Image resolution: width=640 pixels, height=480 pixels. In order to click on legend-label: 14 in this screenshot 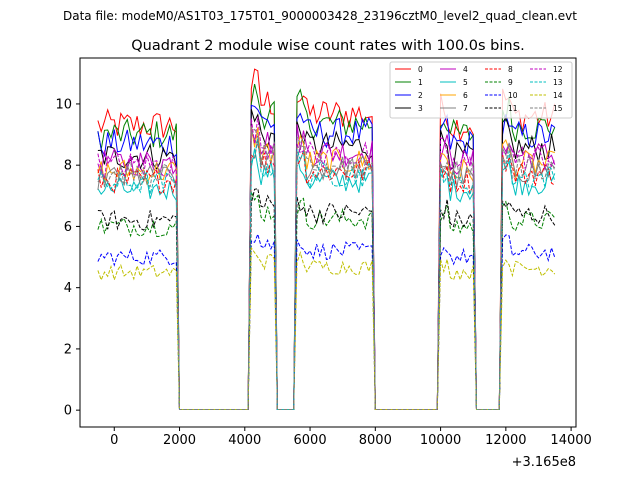, I will do `click(558, 95)`.